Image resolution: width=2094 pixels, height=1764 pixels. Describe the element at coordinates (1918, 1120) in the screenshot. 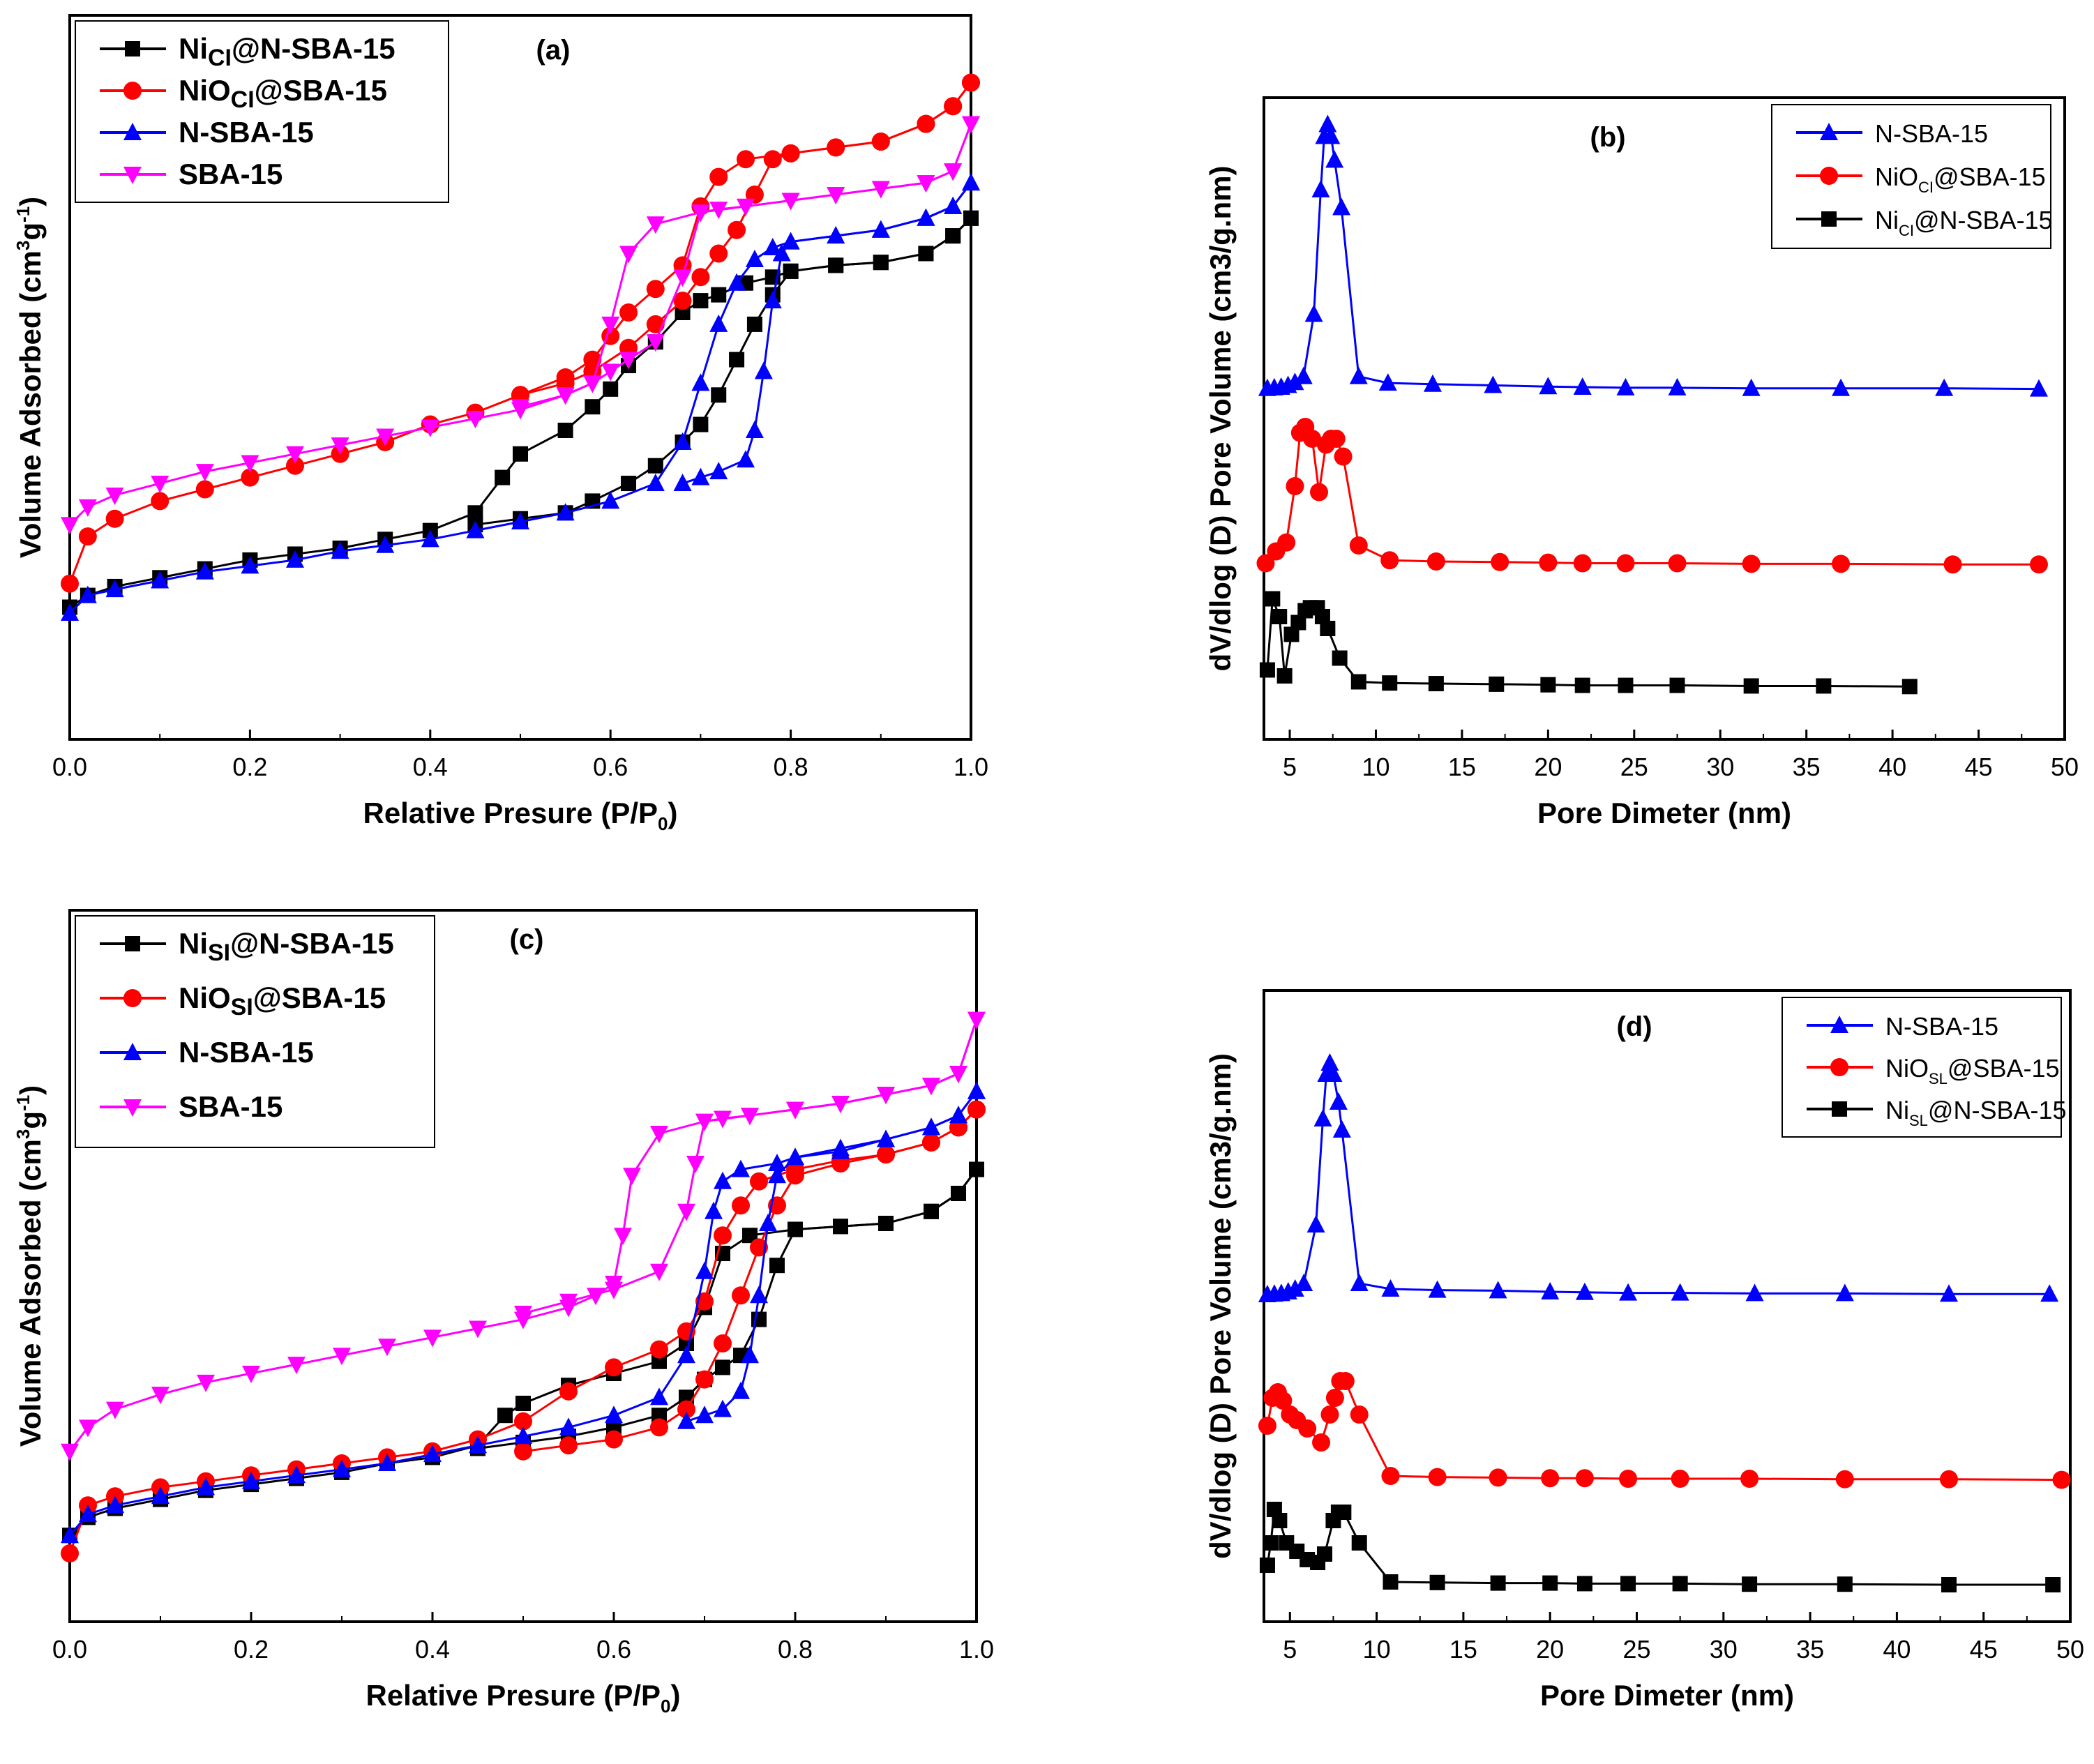

I see `legend-label-sub: SL` at that location.